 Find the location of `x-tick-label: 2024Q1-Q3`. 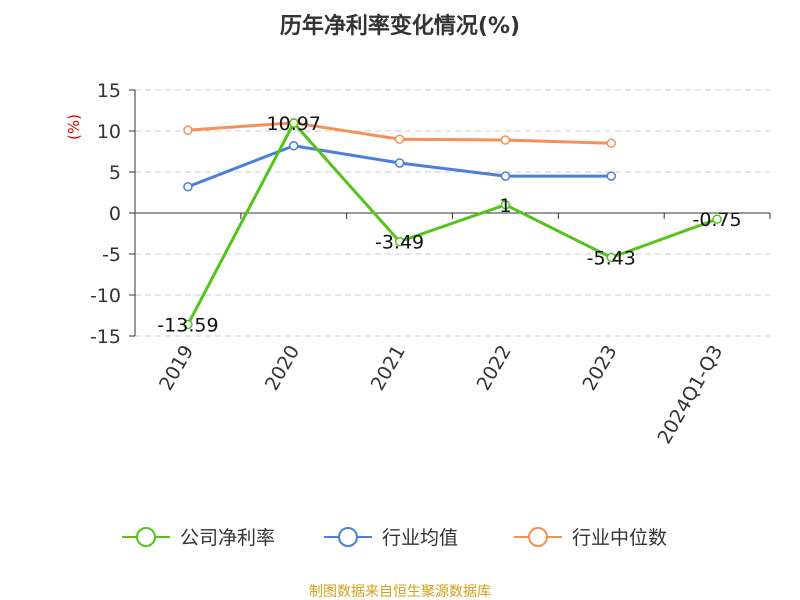

x-tick-label: 2024Q1-Q3 is located at coordinates (690, 395).